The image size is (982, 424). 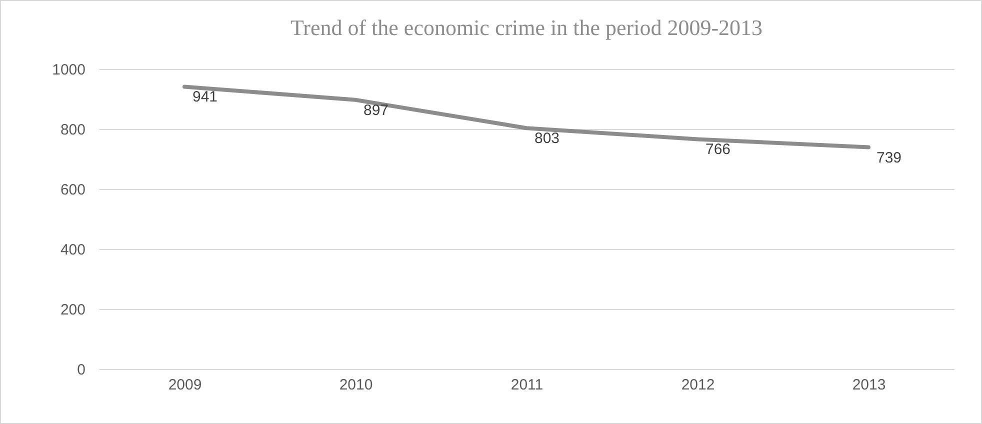 What do you see at coordinates (889, 157) in the screenshot?
I see `data-label: 739` at bounding box center [889, 157].